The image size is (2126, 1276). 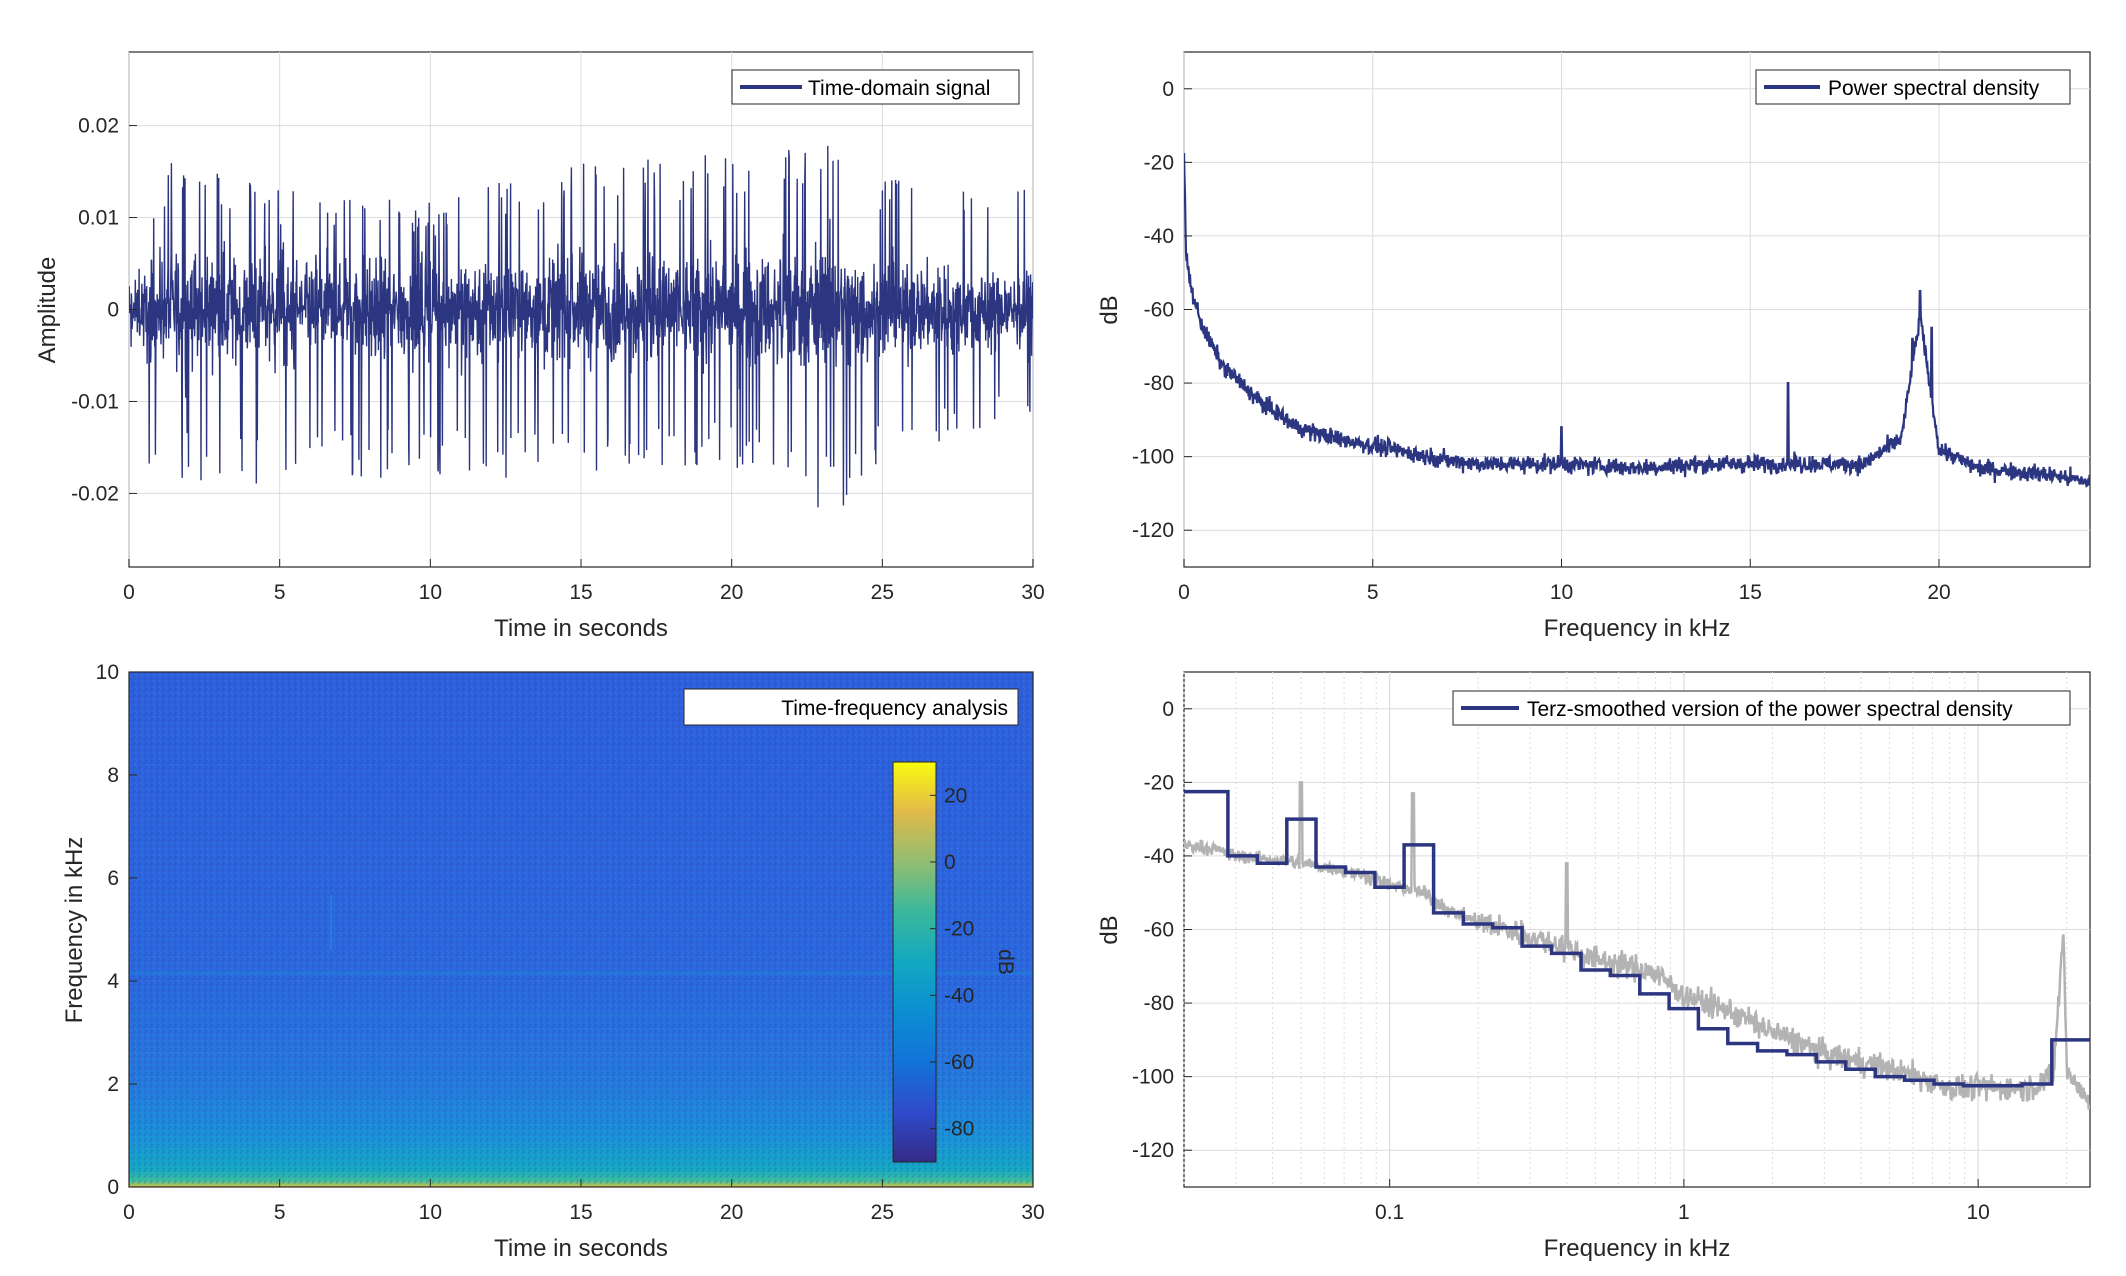 I want to click on time-ytick-label: -0.01, so click(x=95, y=401).